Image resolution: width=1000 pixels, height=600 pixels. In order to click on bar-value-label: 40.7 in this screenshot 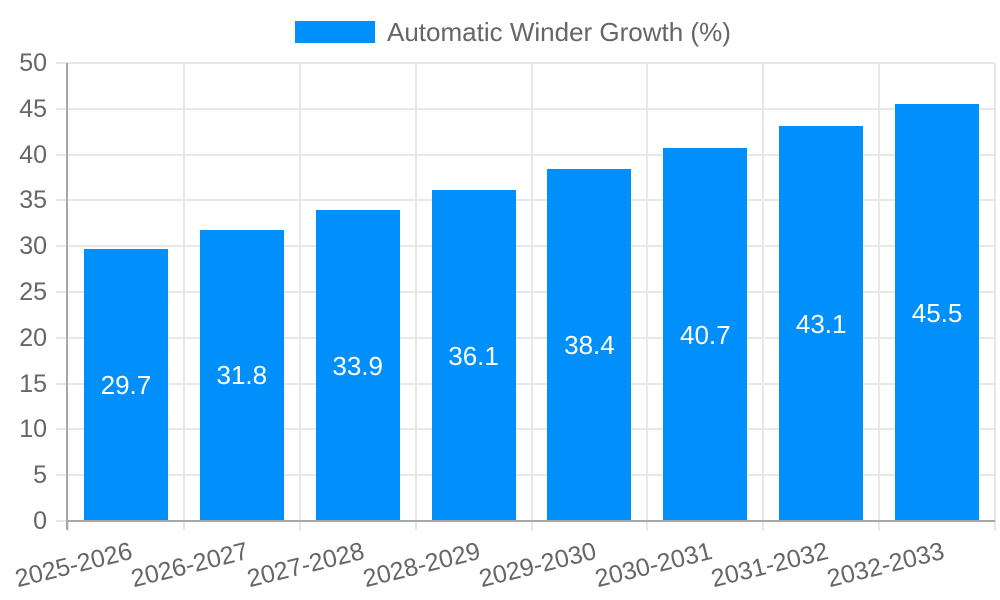, I will do `click(705, 334)`.